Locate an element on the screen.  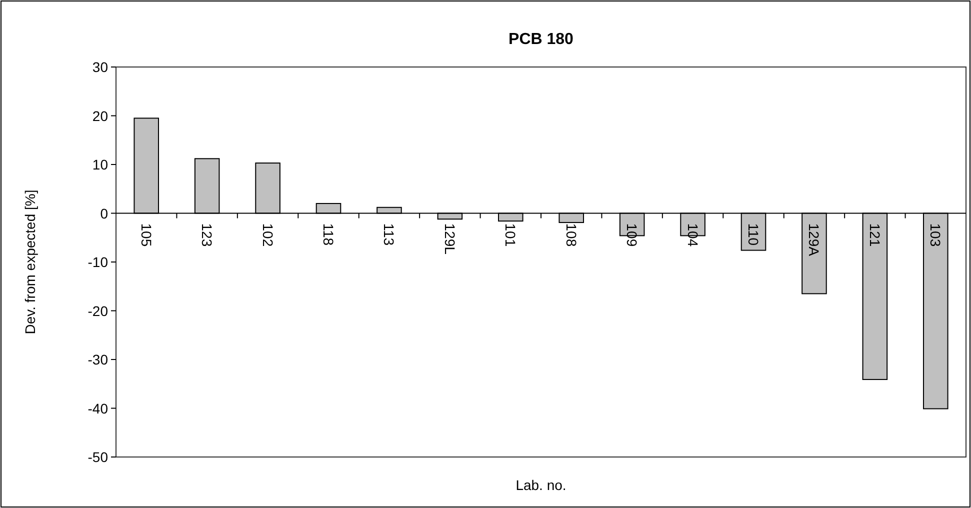
x-tick-label: 129A is located at coordinates (814, 240).